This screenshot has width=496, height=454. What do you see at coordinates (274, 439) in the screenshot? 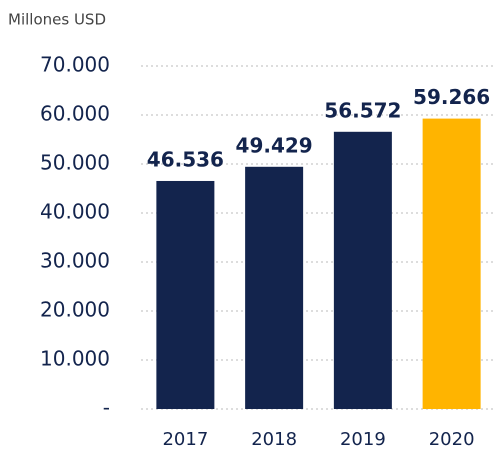
I see `x-tick-label: 2018` at bounding box center [274, 439].